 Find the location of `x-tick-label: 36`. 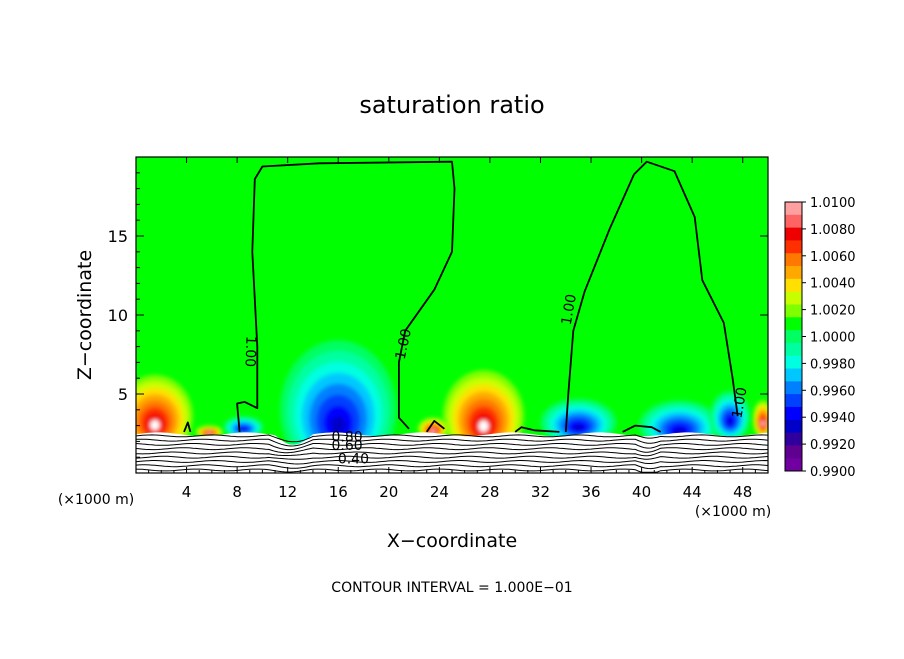

x-tick-label: 36 is located at coordinates (590, 492).